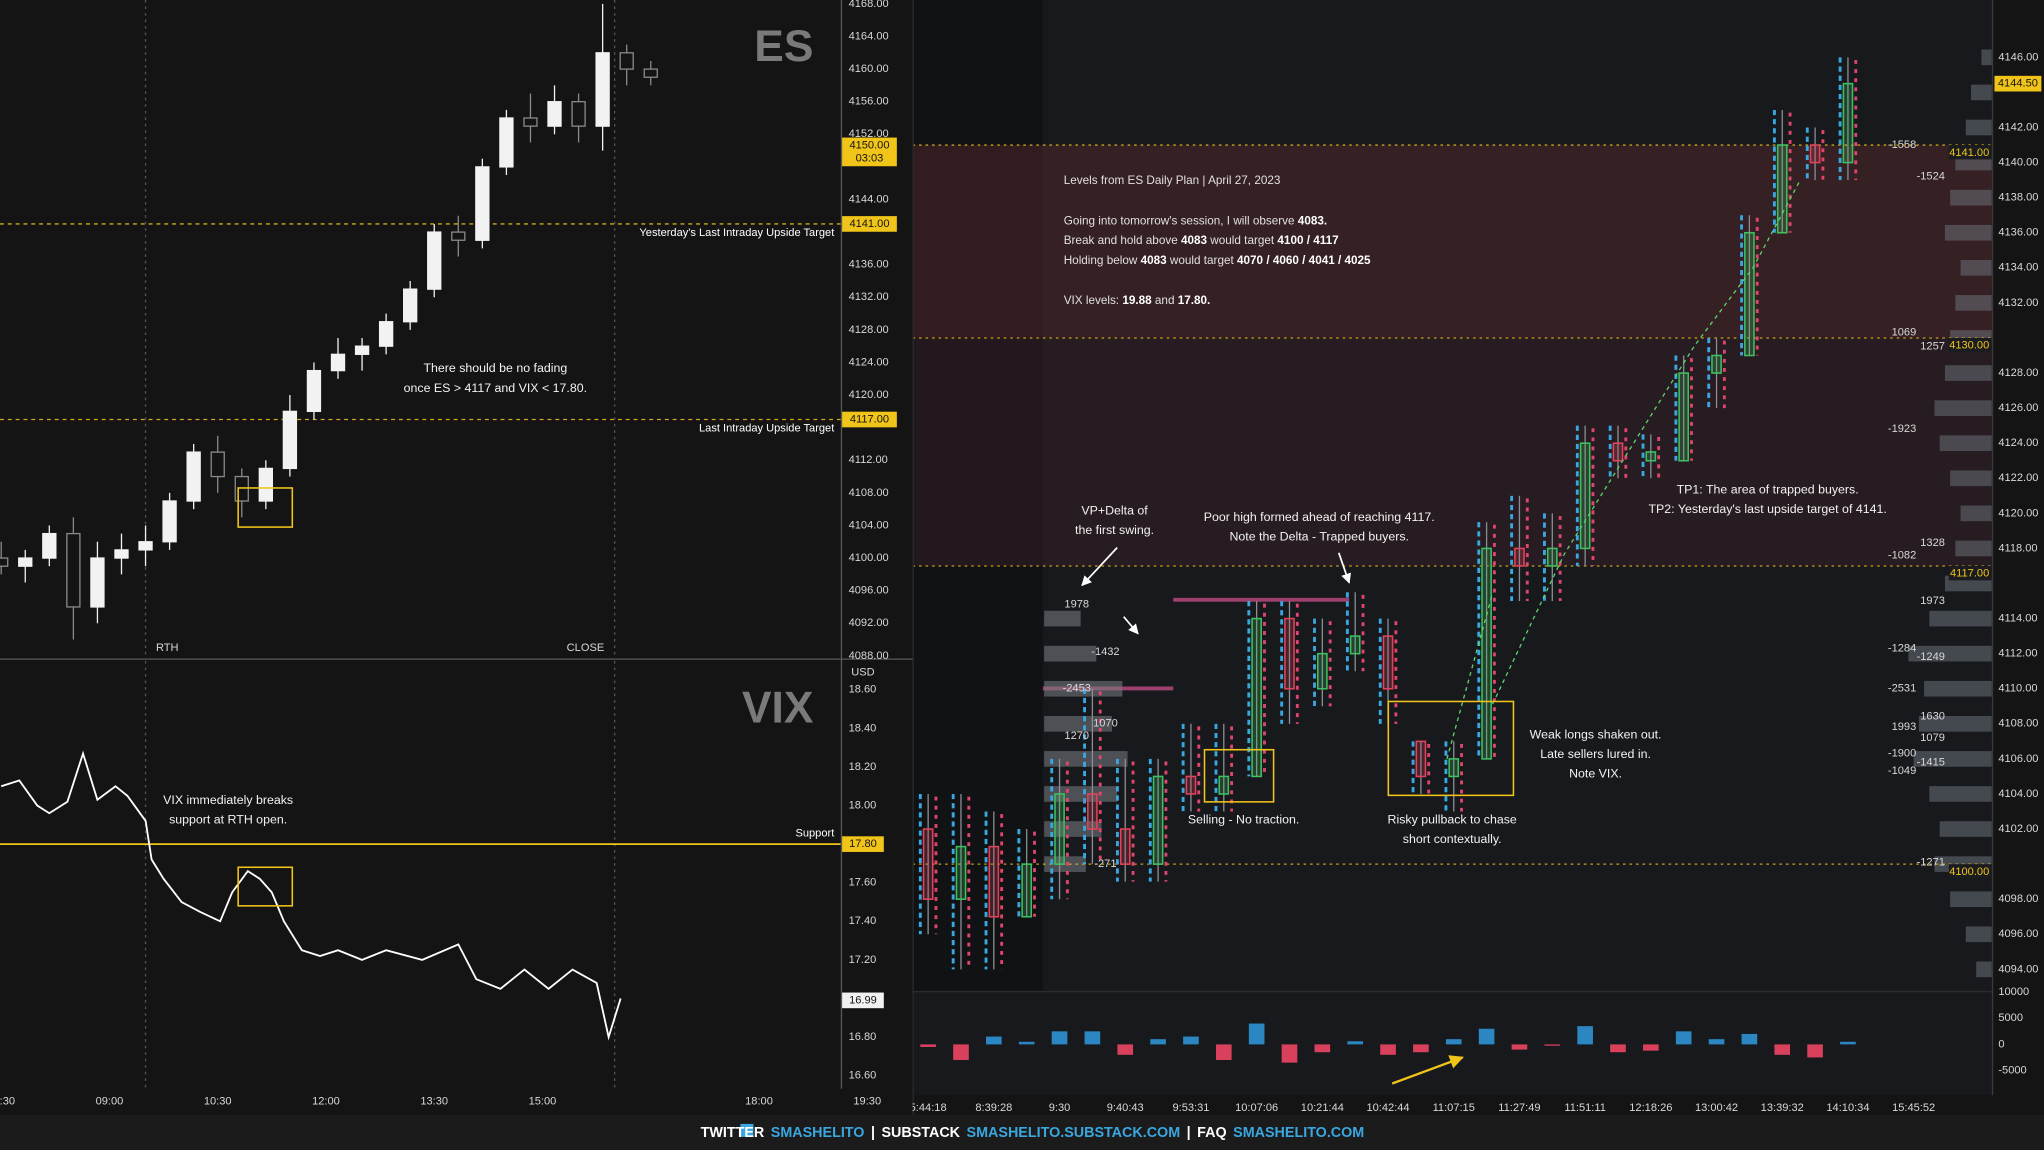 Image resolution: width=2044 pixels, height=1150 pixels. Describe the element at coordinates (869, 493) in the screenshot. I see `y-tick-label: 4108.00` at that location.